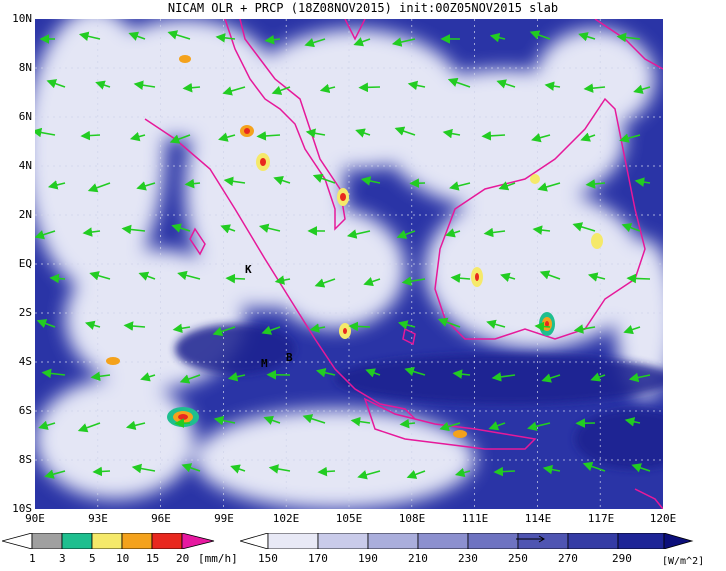 This screenshot has width=726, height=571. Describe the element at coordinates (289, 357) in the screenshot. I see `place-marker: B` at that location.